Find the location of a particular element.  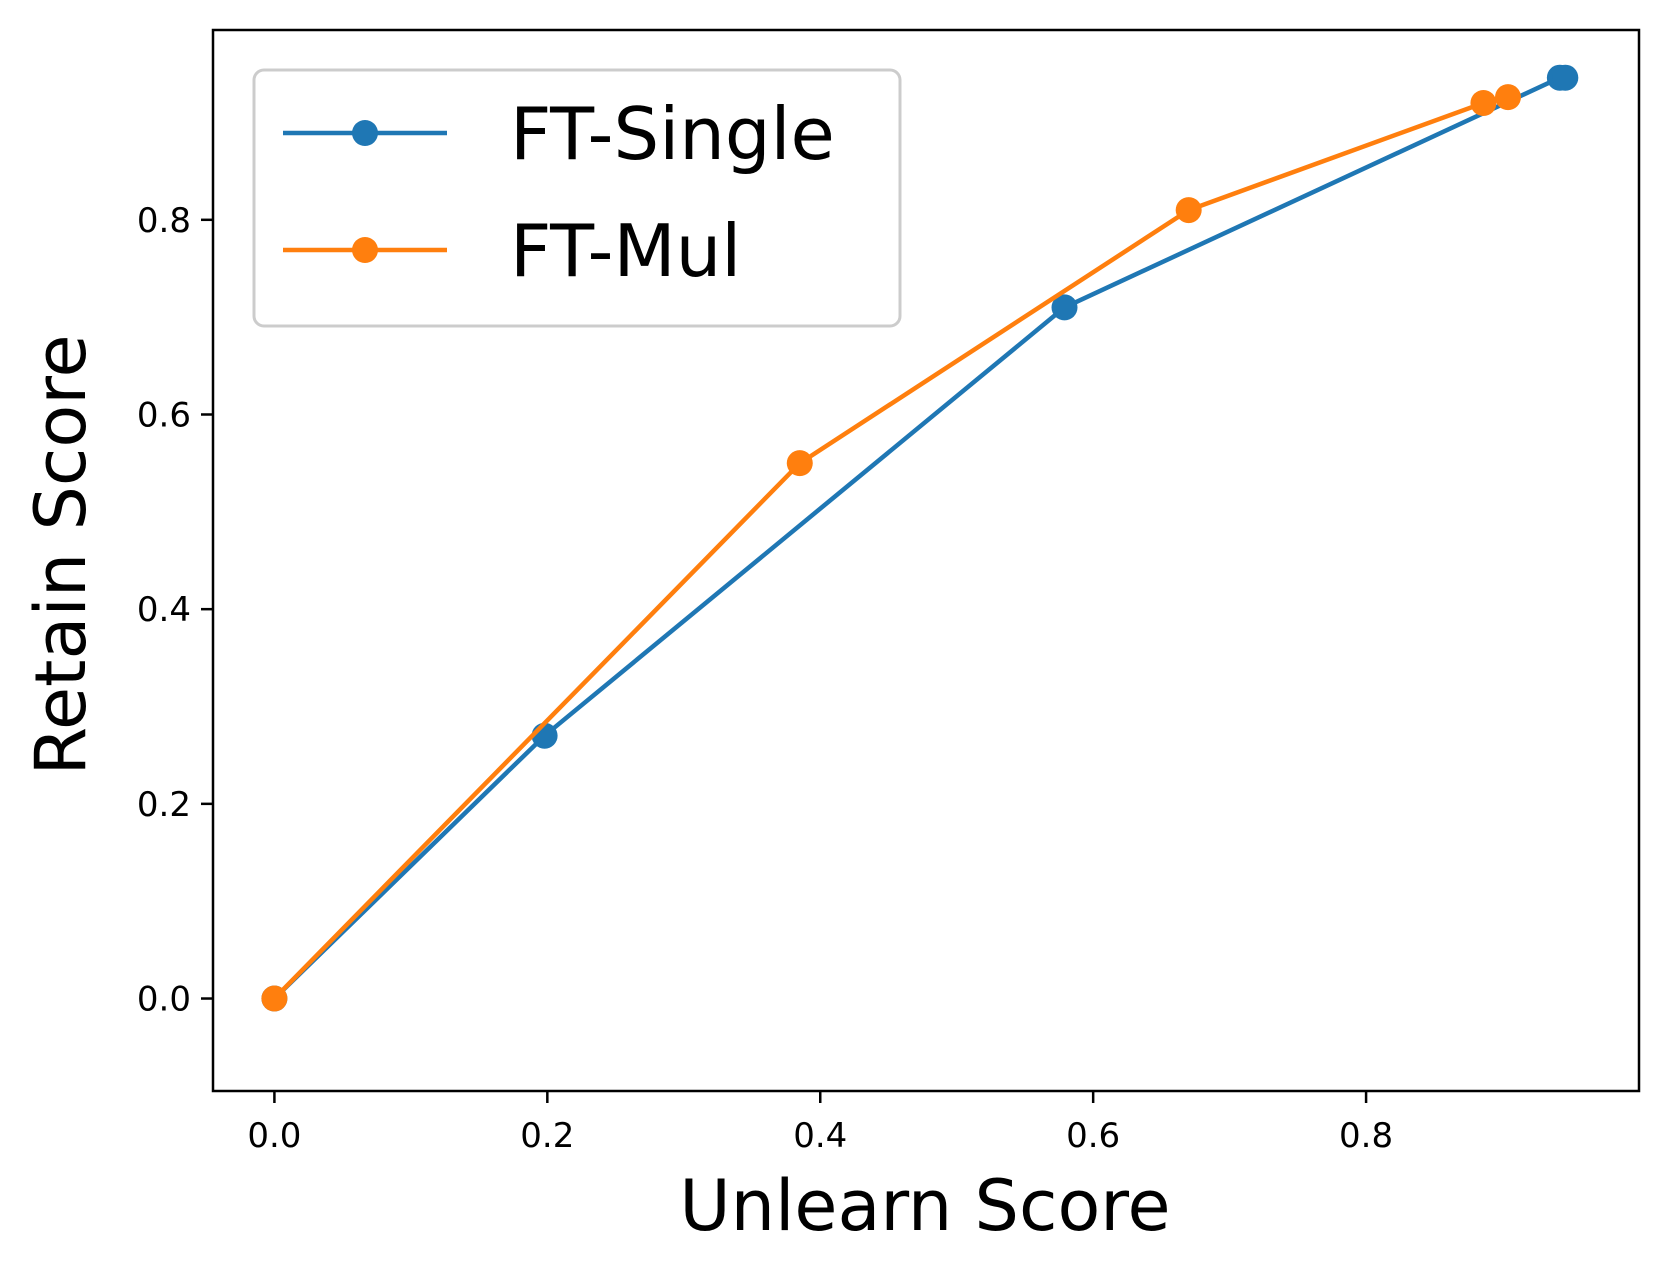

x-axis-label: Unlearn Score is located at coordinates (924, 1206).